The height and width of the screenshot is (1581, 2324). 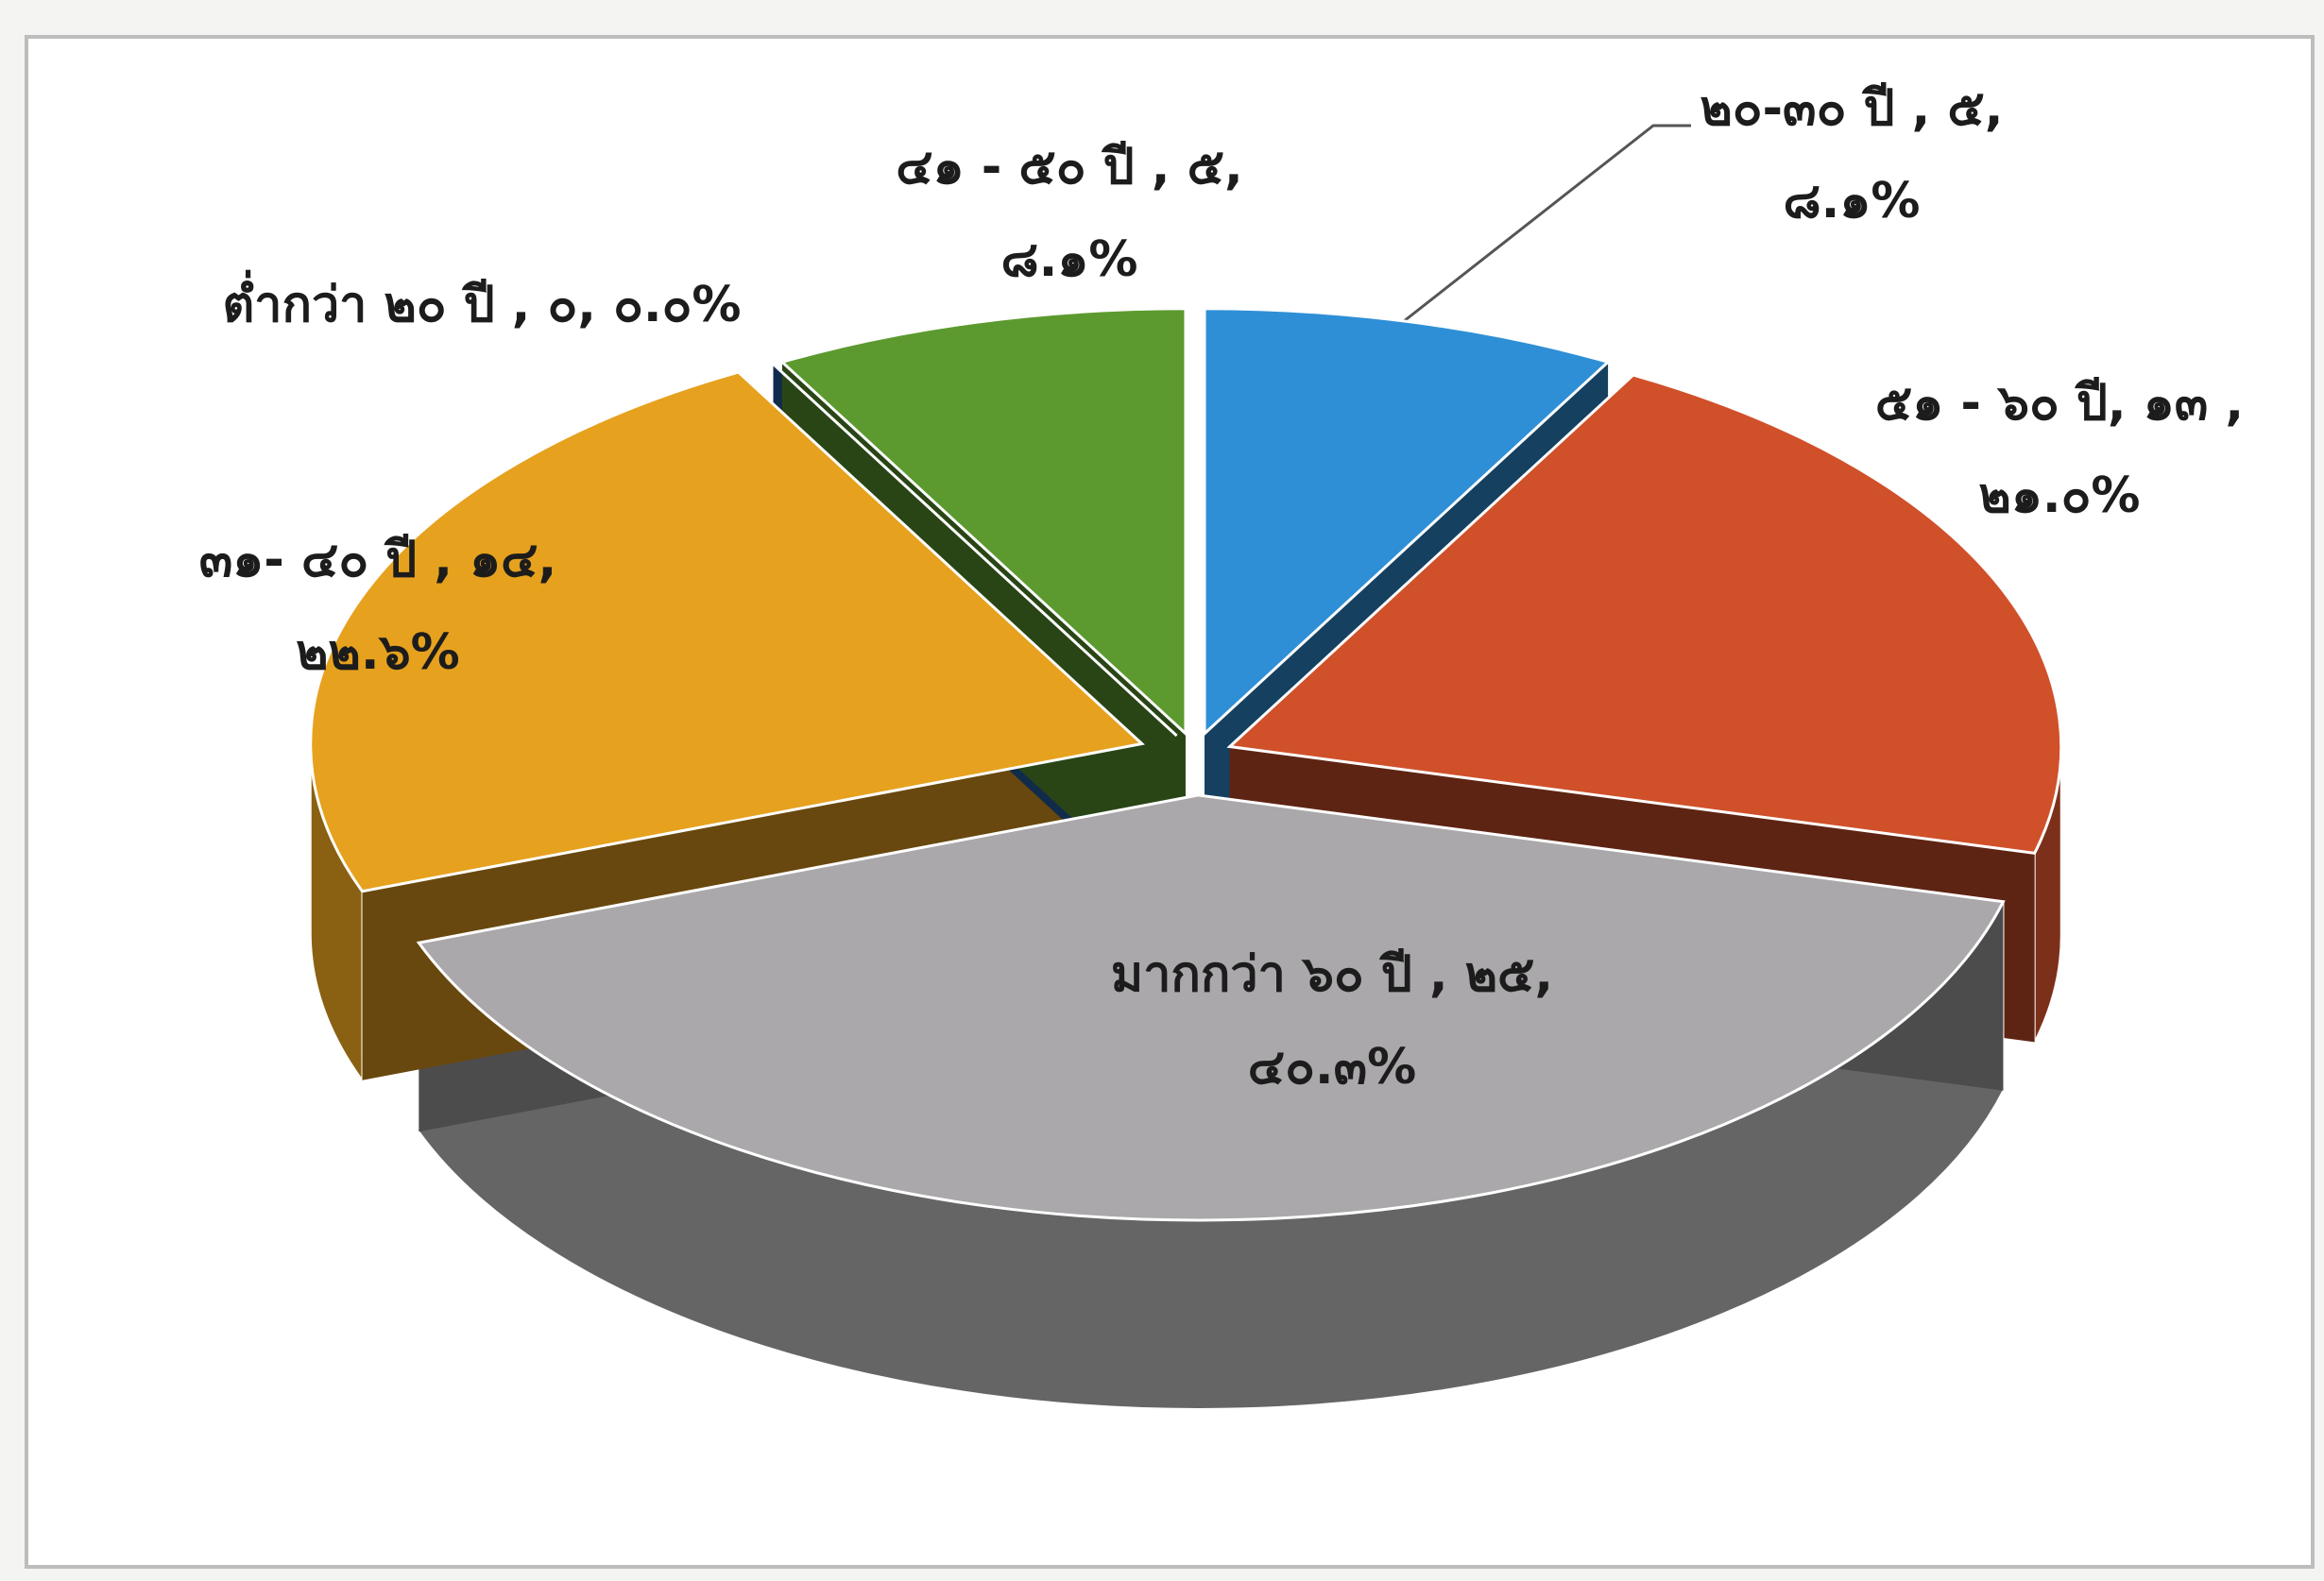 What do you see at coordinates (2059, 403) in the screenshot?
I see `data-label: ๕๑ - ๖๐ ปี, ๑๓ ,` at bounding box center [2059, 403].